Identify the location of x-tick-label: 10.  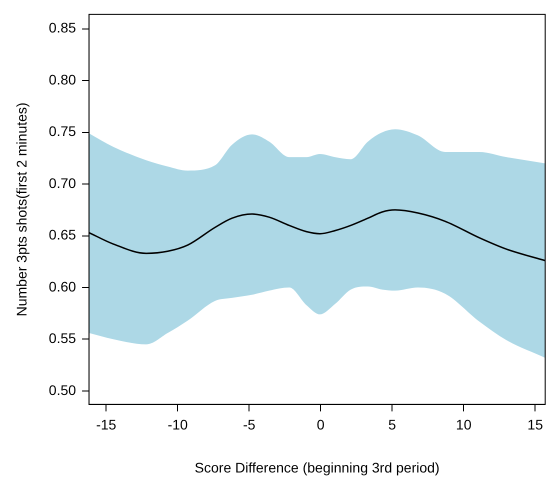
(464, 424).